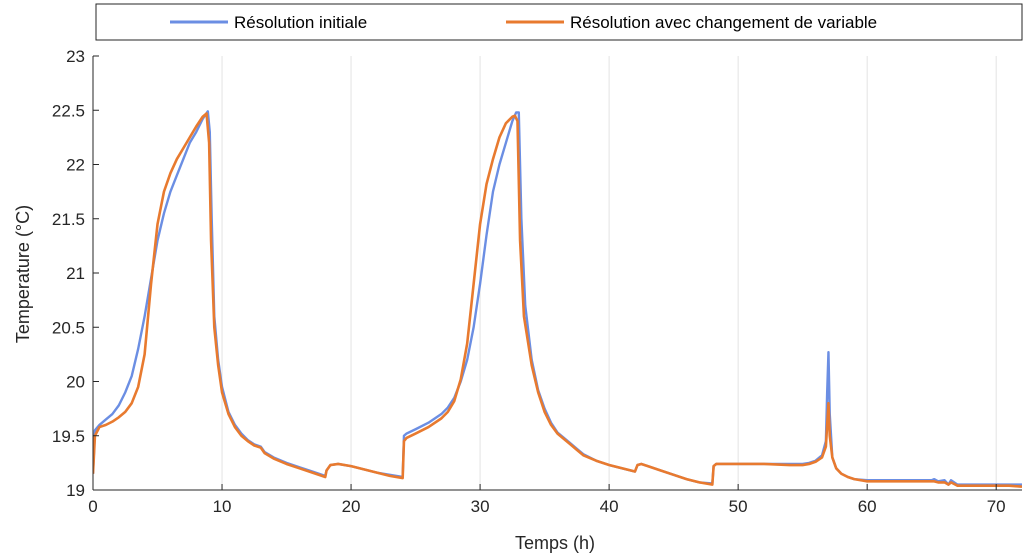 This screenshot has width=1024, height=555. I want to click on x-tick-label: 40, so click(609, 506).